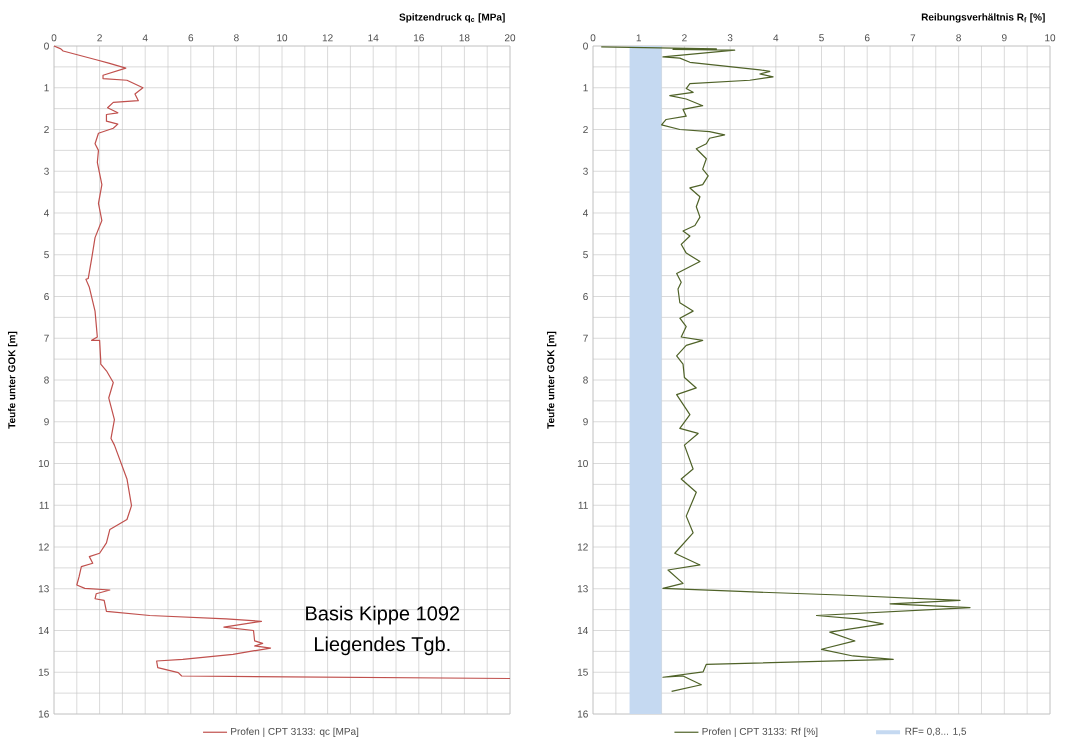 This screenshot has width=1069, height=742. Describe the element at coordinates (383, 615) in the screenshot. I see `annotation: Basis Kippe 1092` at that location.